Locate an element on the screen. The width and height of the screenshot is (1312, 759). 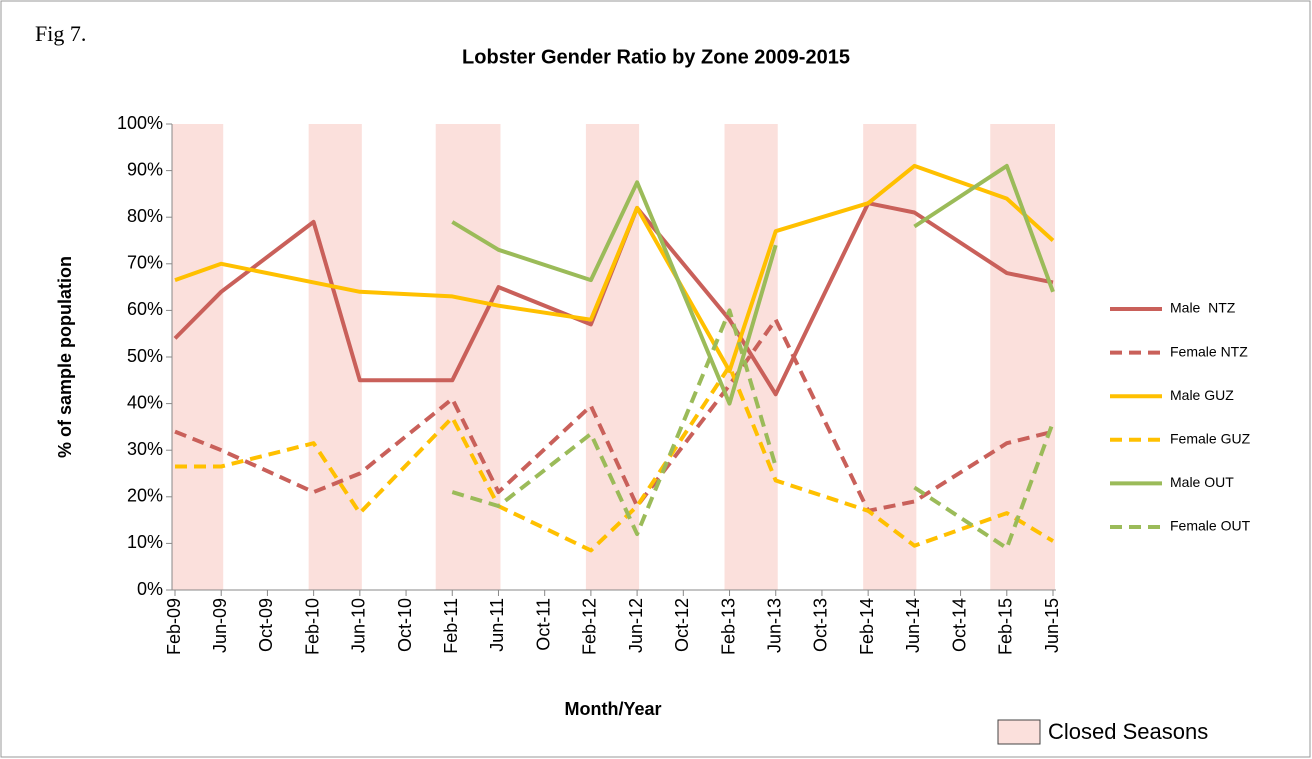
x-tick-label: Feb-14 is located at coordinates (867, 626).